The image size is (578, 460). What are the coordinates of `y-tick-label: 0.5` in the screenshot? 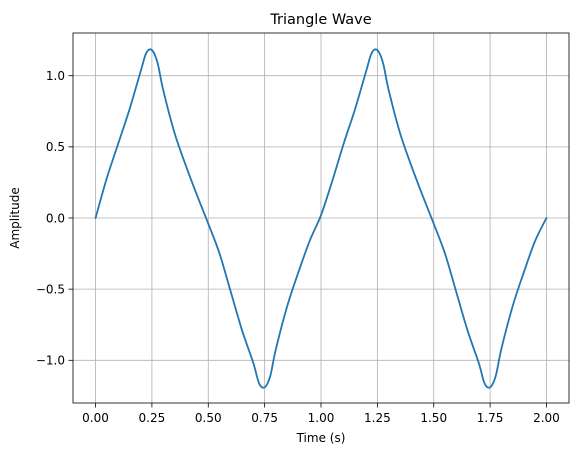 It's located at (55, 147).